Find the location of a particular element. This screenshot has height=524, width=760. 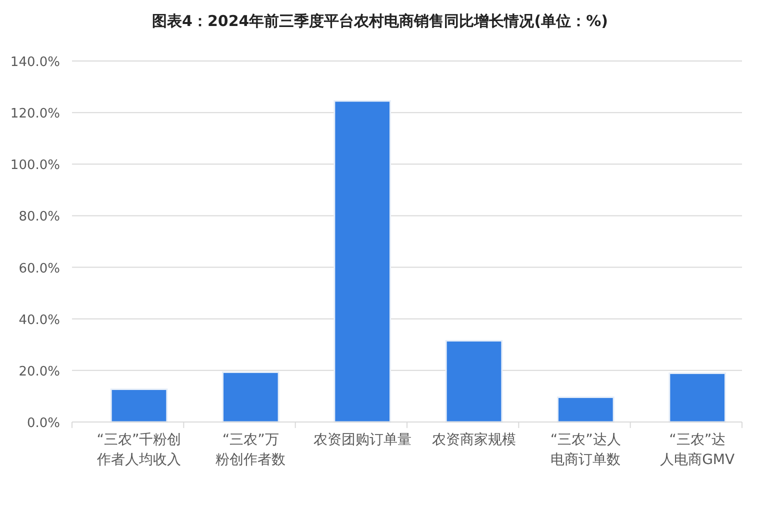

y-tick-label: 0.0% is located at coordinates (43, 423).